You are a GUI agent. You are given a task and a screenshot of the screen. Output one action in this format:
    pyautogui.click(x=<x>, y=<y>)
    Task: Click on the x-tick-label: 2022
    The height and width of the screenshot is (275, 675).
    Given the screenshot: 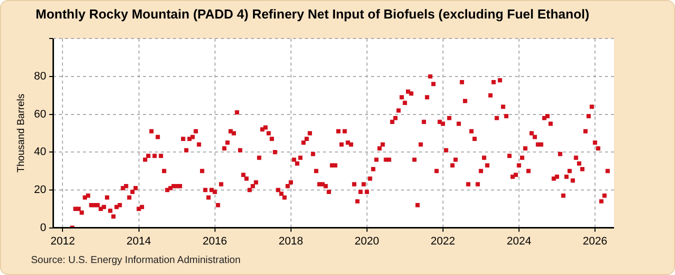 What is the action you would take?
    pyautogui.click(x=443, y=241)
    